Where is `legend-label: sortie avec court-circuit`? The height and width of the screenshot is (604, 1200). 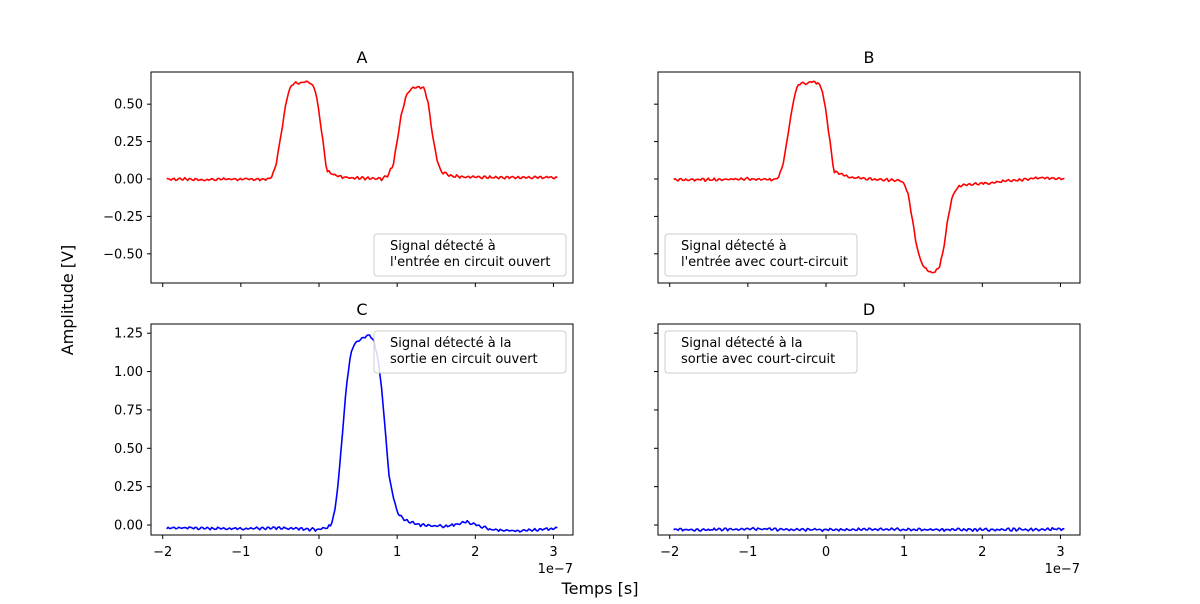
legend-label: sortie avec court-circuit is located at coordinates (758, 359).